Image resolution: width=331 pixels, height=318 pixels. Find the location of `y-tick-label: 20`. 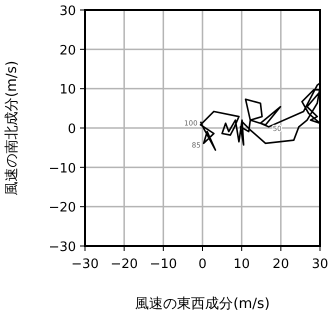

y-tick-label: 20 is located at coordinates (67, 50).